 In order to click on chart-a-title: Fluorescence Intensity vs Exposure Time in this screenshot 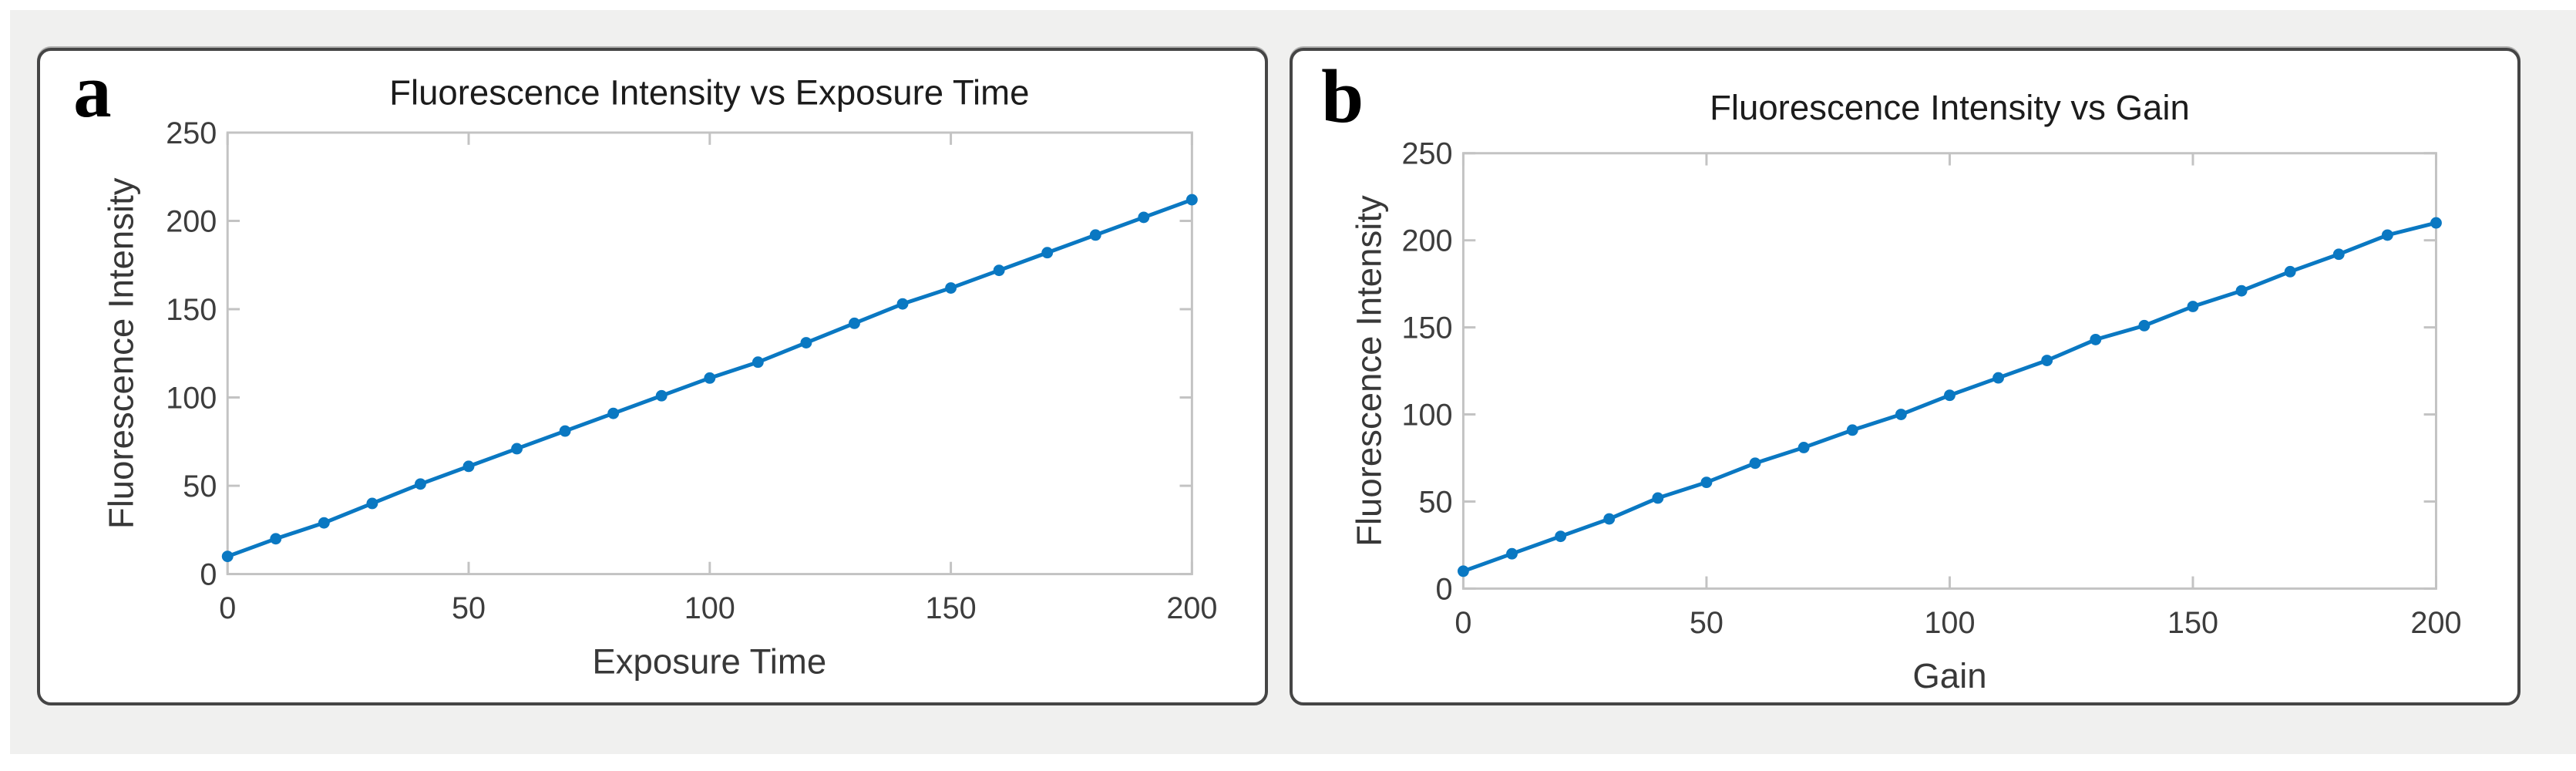, I will do `click(709, 92)`.